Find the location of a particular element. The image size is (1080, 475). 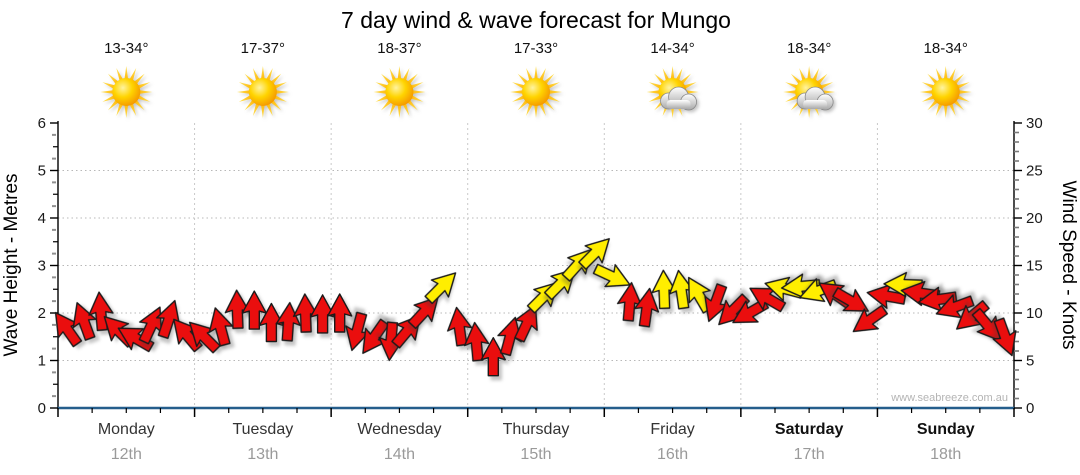

temperature-range-friday: 14-34° is located at coordinates (672, 48).